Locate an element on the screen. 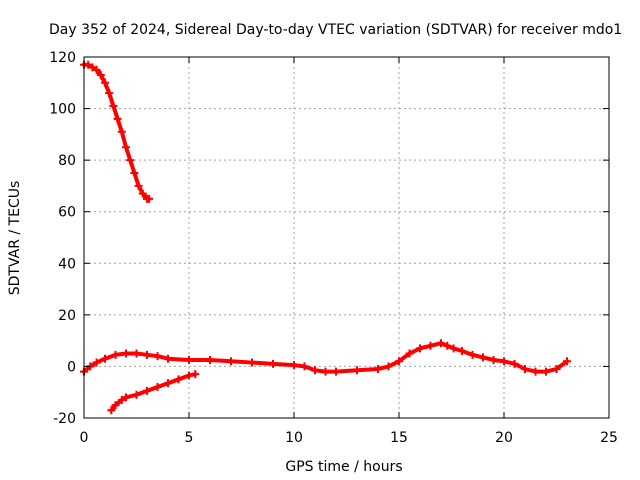 The width and height of the screenshot is (640, 480). series-trace-decreasing-arc is located at coordinates (117, 131).